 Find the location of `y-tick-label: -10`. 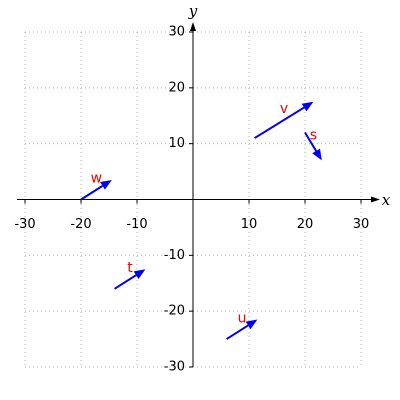

y-tick-label: -10 is located at coordinates (174, 255).